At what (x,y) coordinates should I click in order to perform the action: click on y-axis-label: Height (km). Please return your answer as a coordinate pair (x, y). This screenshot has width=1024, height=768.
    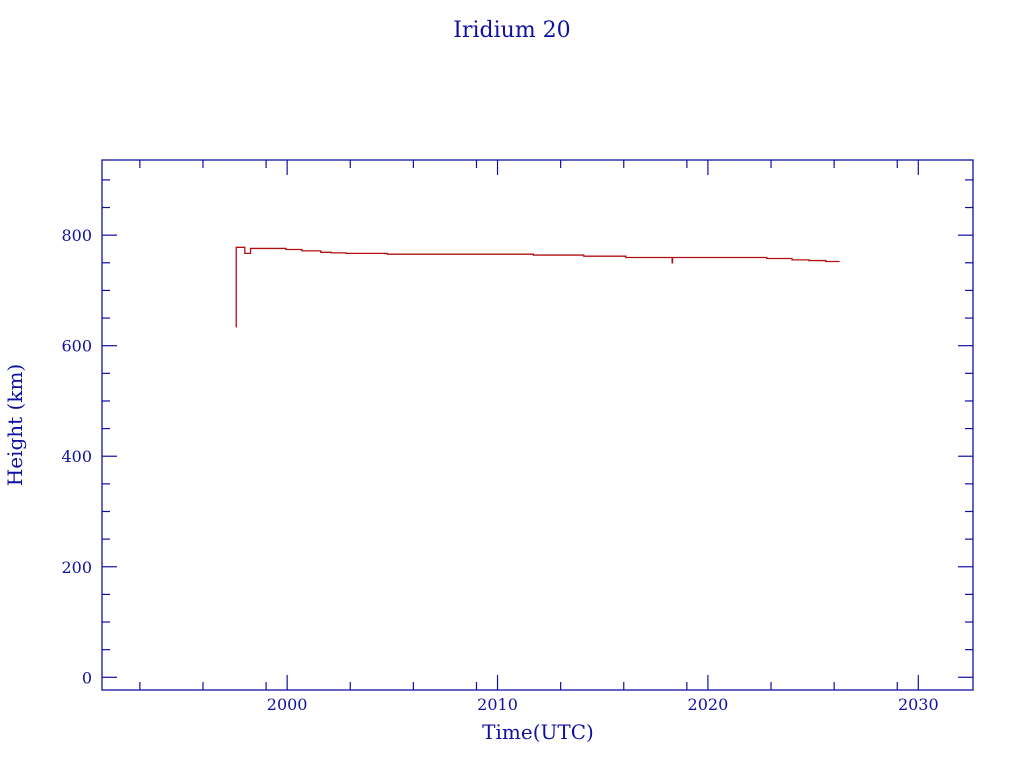
    Looking at the image, I should click on (15, 425).